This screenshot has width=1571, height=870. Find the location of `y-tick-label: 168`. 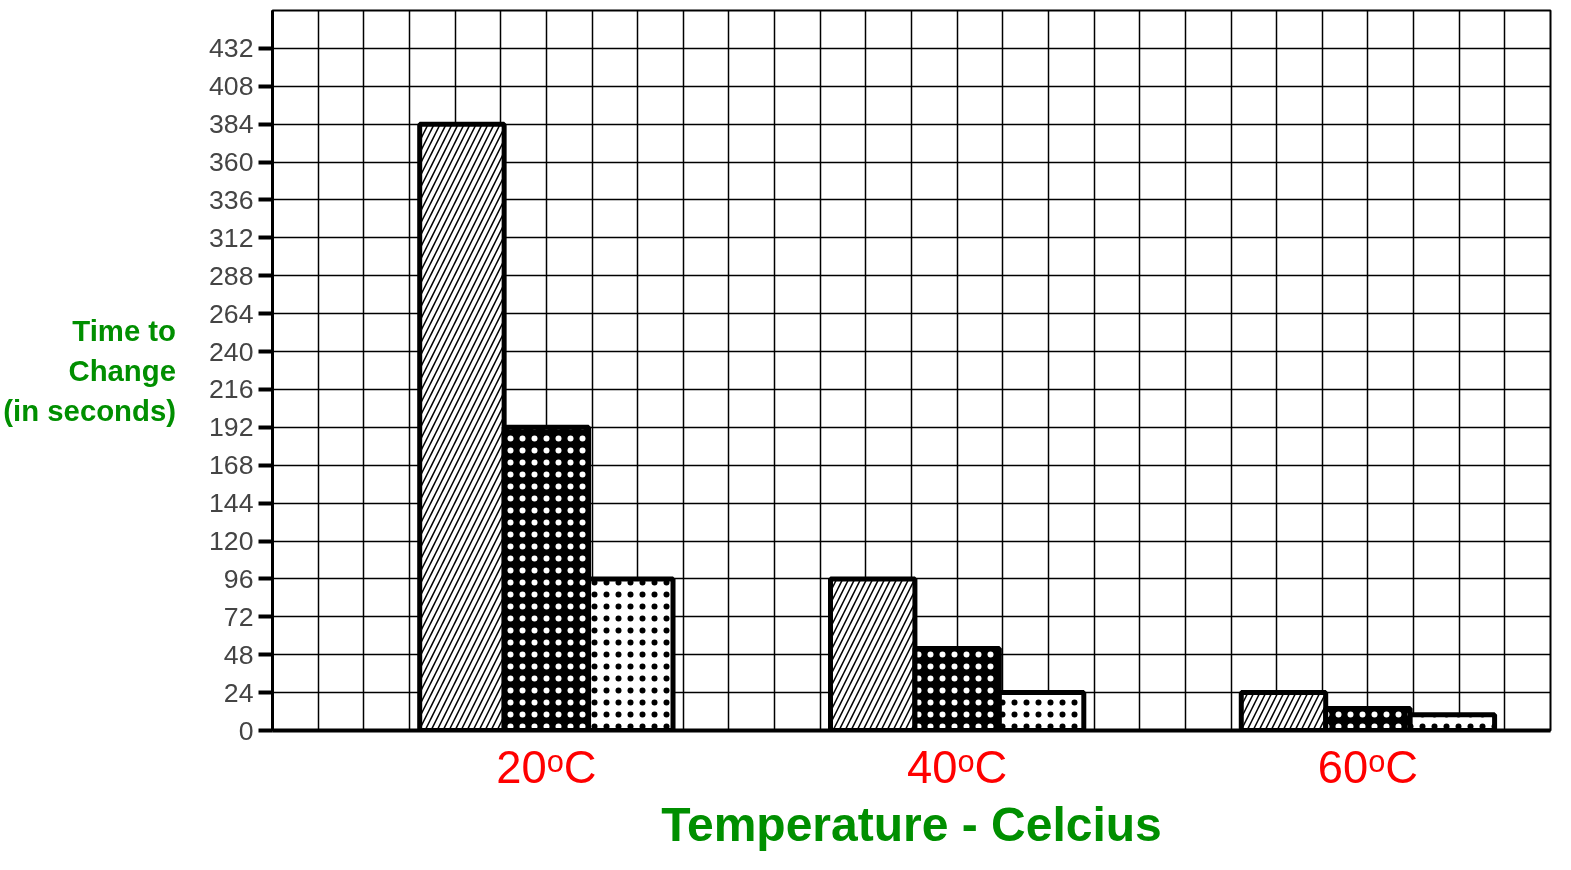

y-tick-label: 168 is located at coordinates (231, 465).